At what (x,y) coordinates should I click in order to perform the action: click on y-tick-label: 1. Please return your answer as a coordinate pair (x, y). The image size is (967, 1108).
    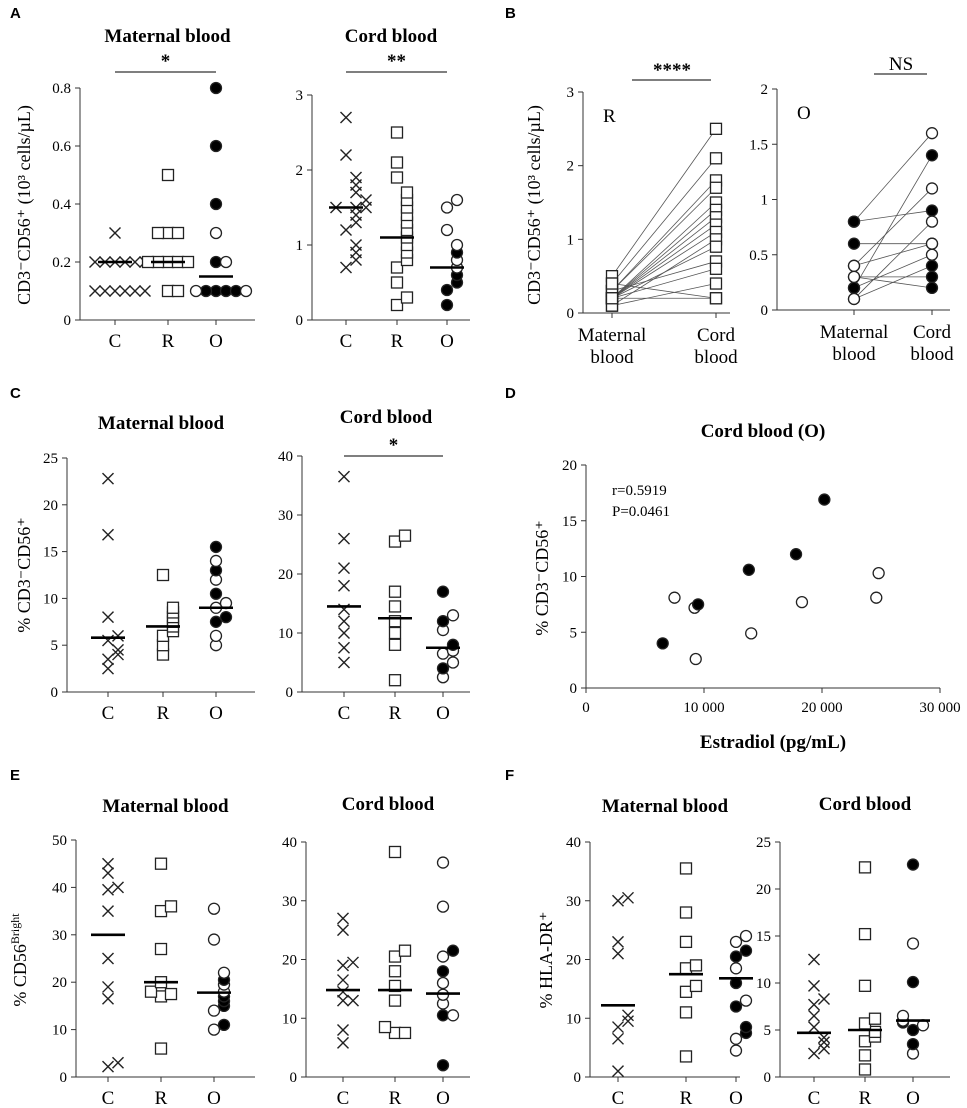
    Looking at the image, I should click on (765, 201).